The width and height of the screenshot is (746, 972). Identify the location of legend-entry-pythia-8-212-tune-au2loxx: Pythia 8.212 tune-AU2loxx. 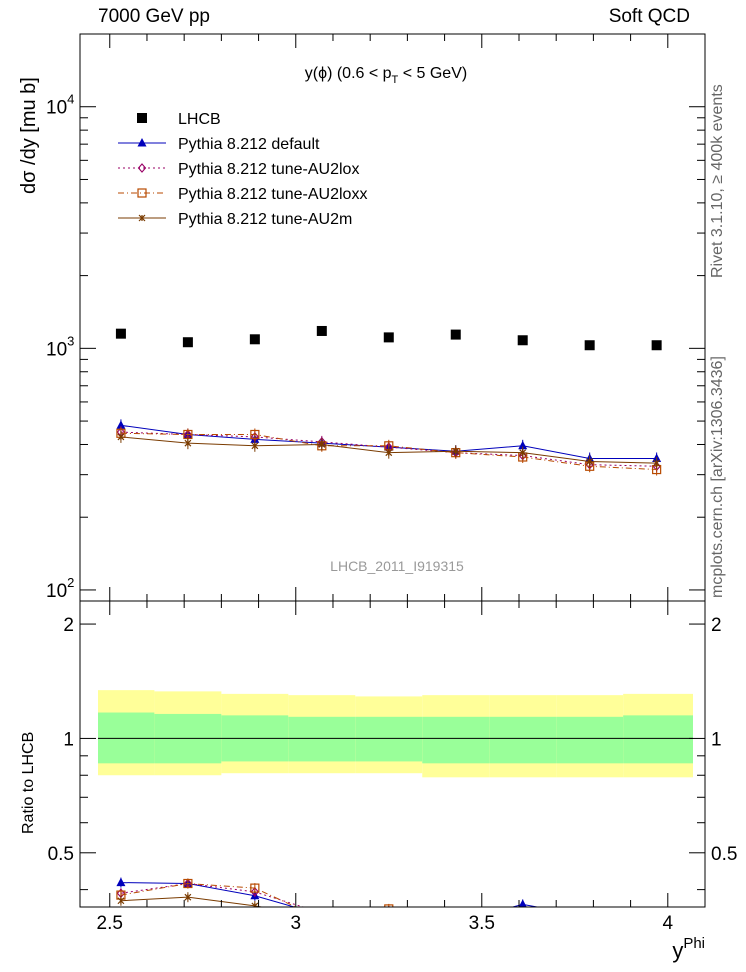
(242, 194).